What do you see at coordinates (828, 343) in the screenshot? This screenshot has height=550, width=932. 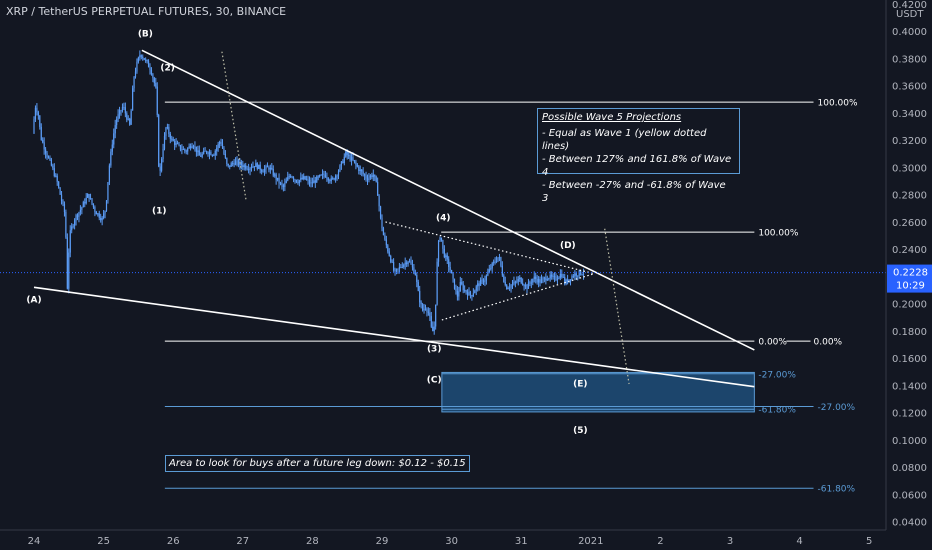 I see `fib-label: 0.00%` at bounding box center [828, 343].